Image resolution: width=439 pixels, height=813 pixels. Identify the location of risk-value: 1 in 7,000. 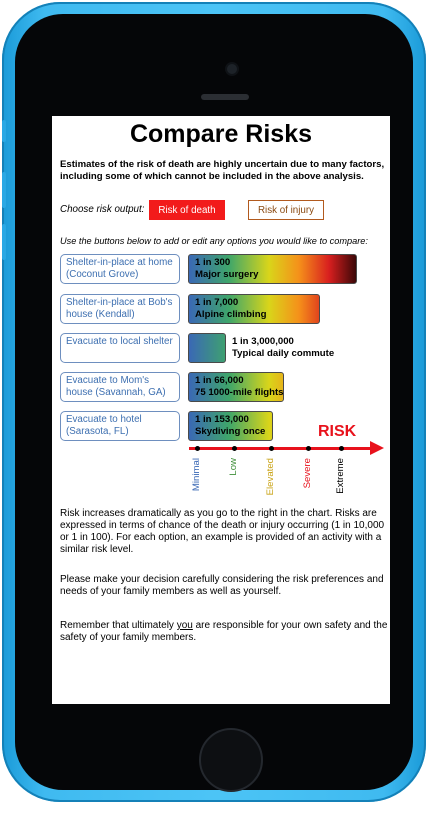
(217, 302).